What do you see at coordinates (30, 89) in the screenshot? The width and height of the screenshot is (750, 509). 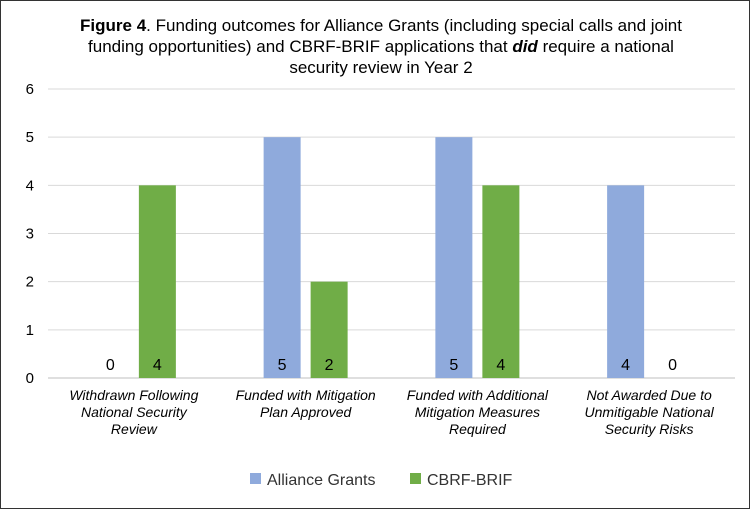 I see `y-tick-label: 6` at bounding box center [30, 89].